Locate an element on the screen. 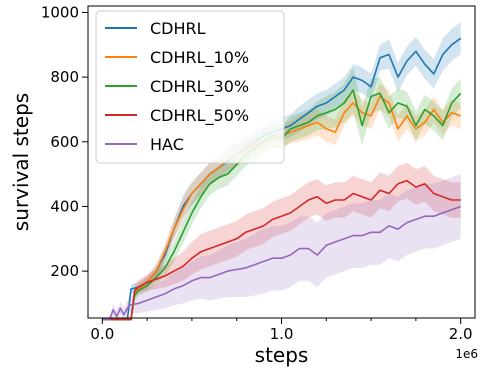  x-axis-label: steps is located at coordinates (282, 355).